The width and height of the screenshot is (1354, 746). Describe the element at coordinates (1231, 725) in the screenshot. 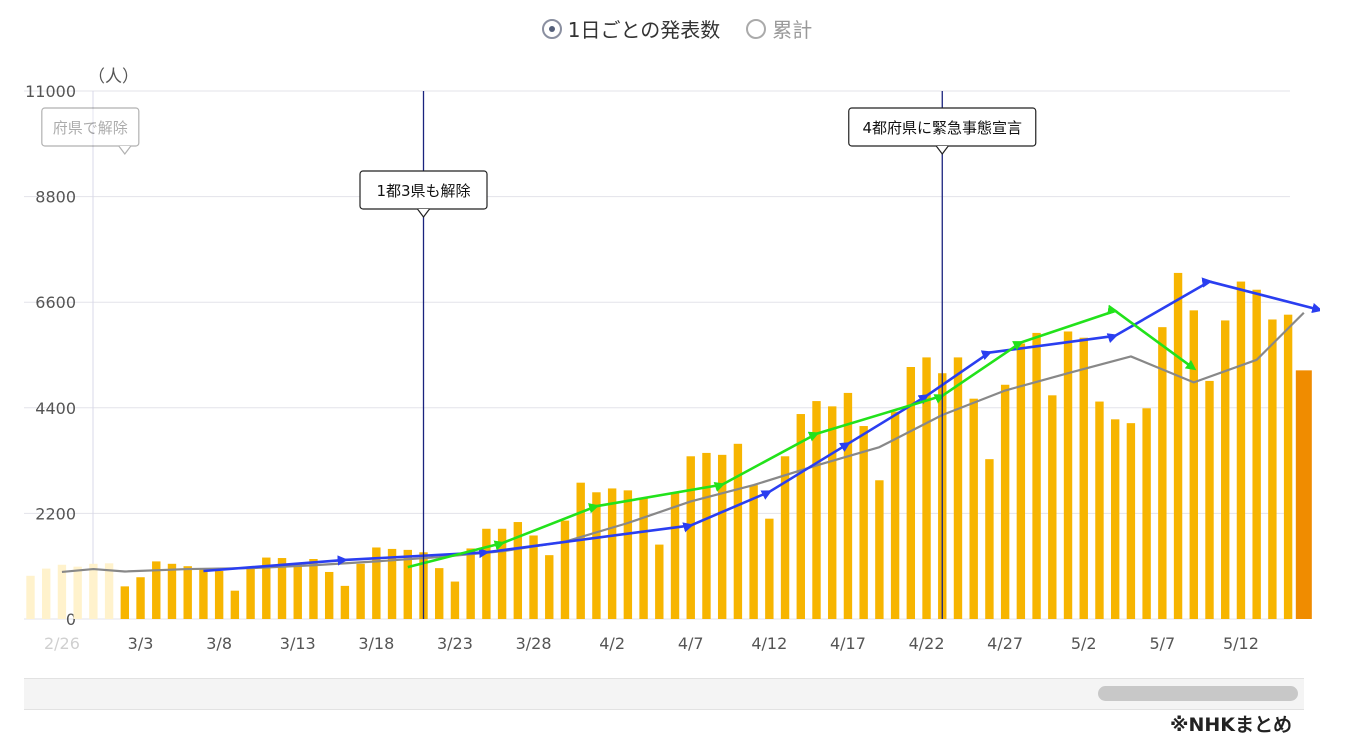

I see `source-note: ※NHKまとめ` at that location.